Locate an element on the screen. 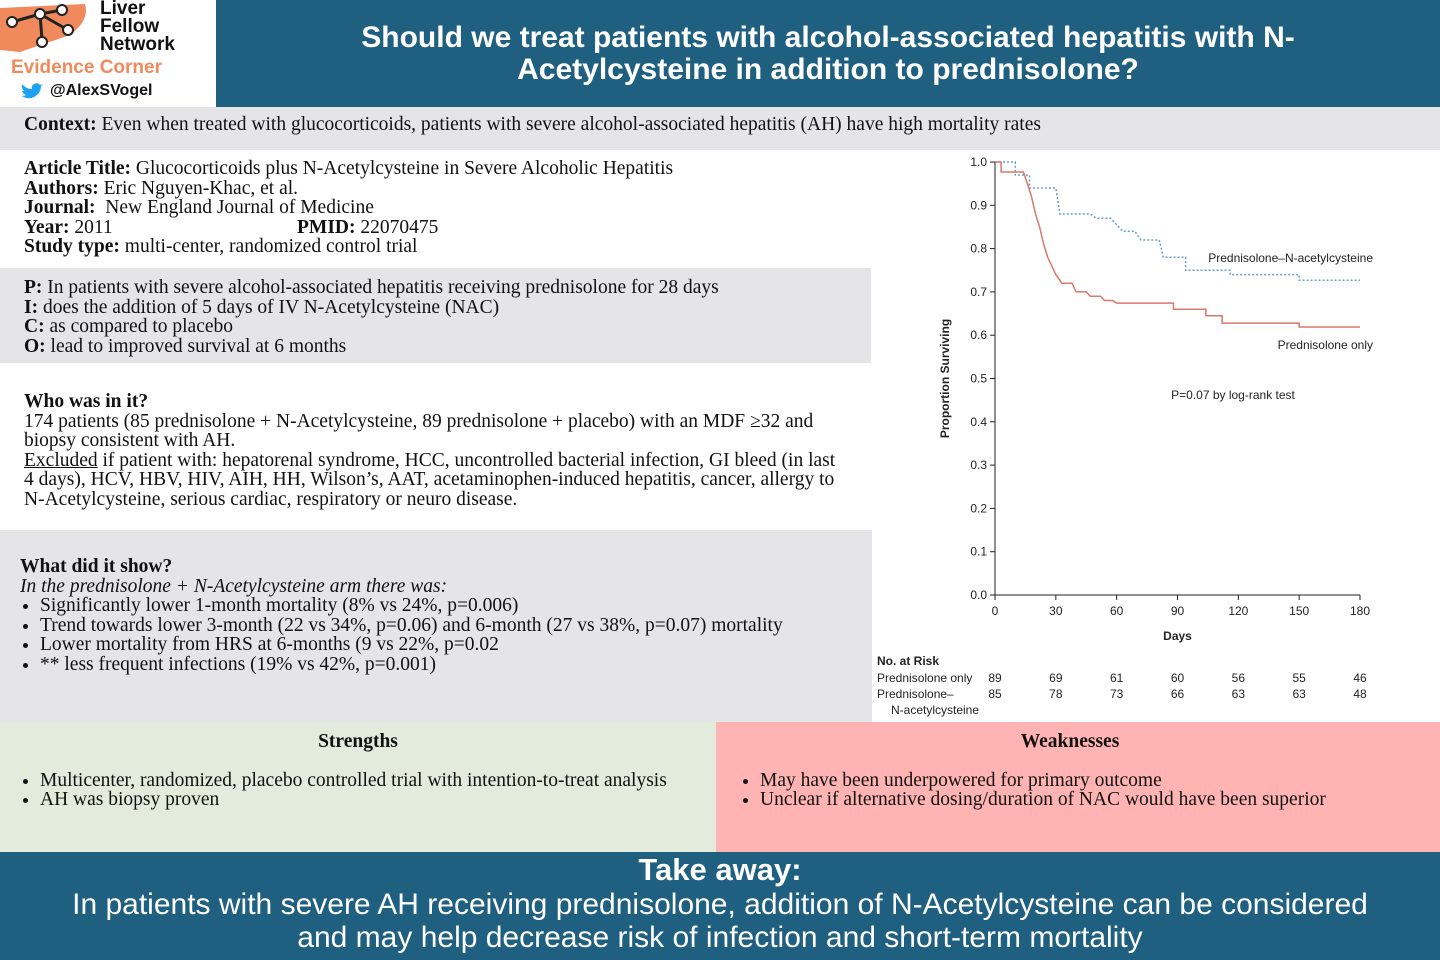 The height and width of the screenshot is (960, 1440). pico-label: I: is located at coordinates (31, 307).